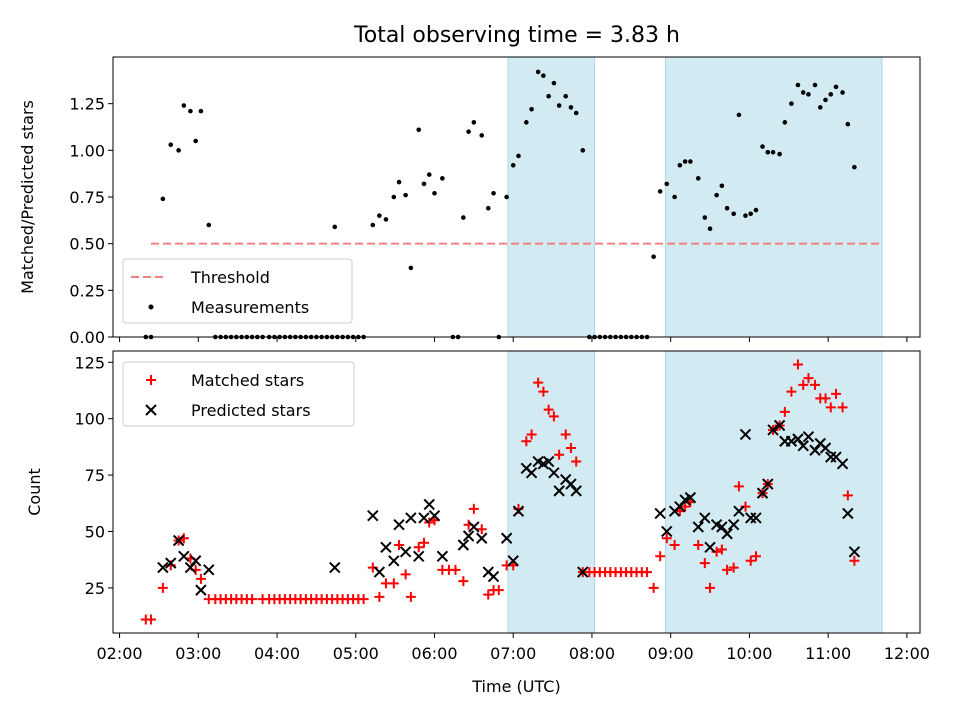  I want to click on legend-handle-measurements, so click(151, 307).